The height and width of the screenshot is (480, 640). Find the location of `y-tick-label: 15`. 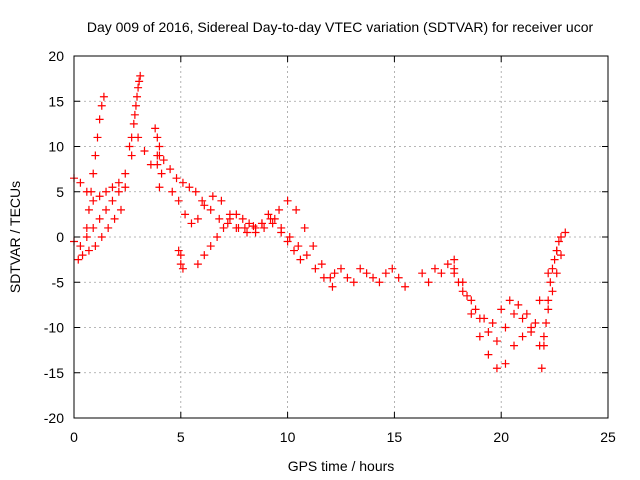

y-tick-label: 15 is located at coordinates (56, 101).